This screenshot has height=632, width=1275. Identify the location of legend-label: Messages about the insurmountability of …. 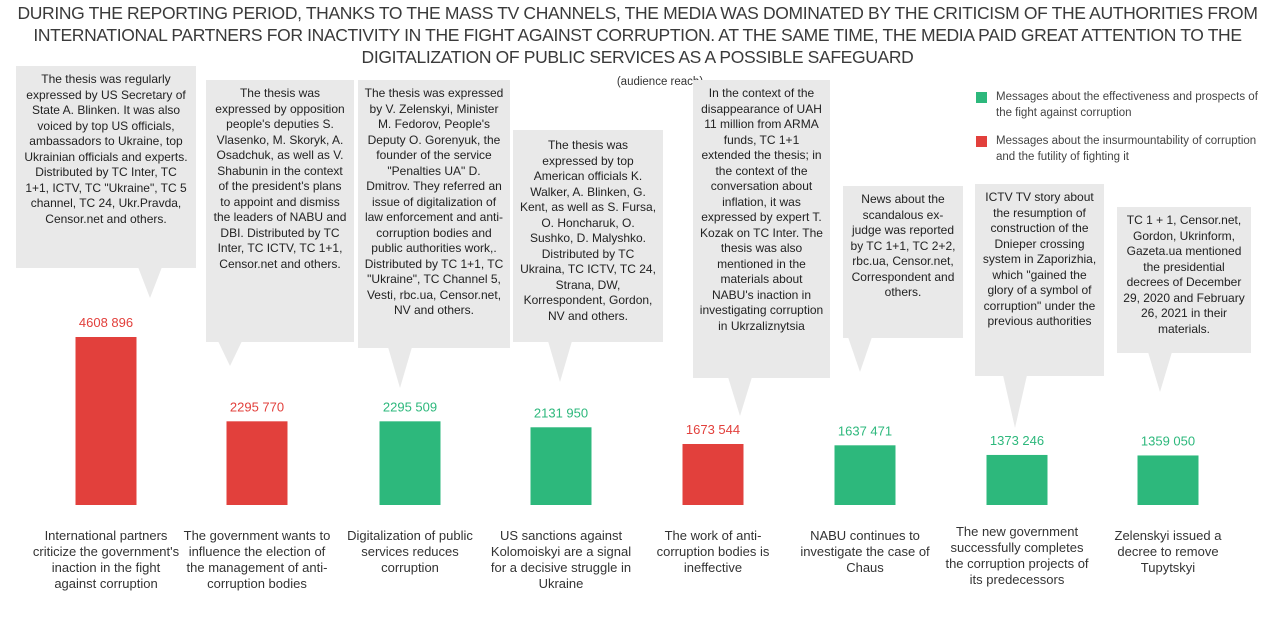
(1126, 149).